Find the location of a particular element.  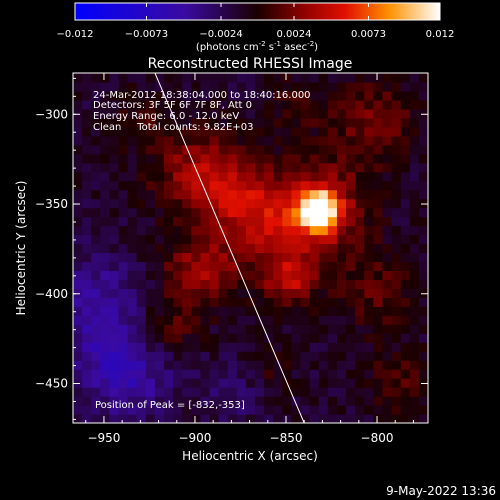

y-axis-label: Heliocentric Y (arcsec) is located at coordinates (21, 248).